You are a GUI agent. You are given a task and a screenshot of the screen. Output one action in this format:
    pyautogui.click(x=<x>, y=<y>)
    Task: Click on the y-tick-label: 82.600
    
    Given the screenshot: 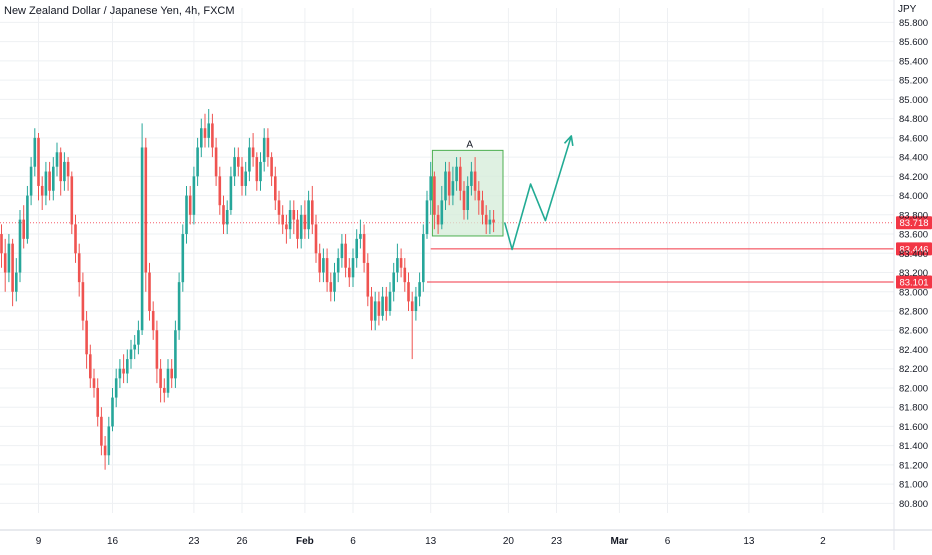 What is the action you would take?
    pyautogui.click(x=913, y=331)
    